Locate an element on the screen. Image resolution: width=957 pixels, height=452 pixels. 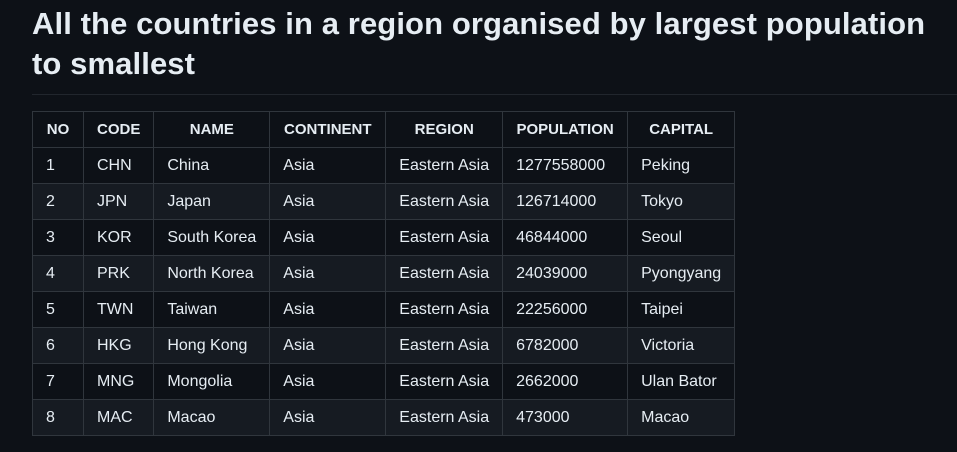
cell-code: TWN is located at coordinates (118, 309).